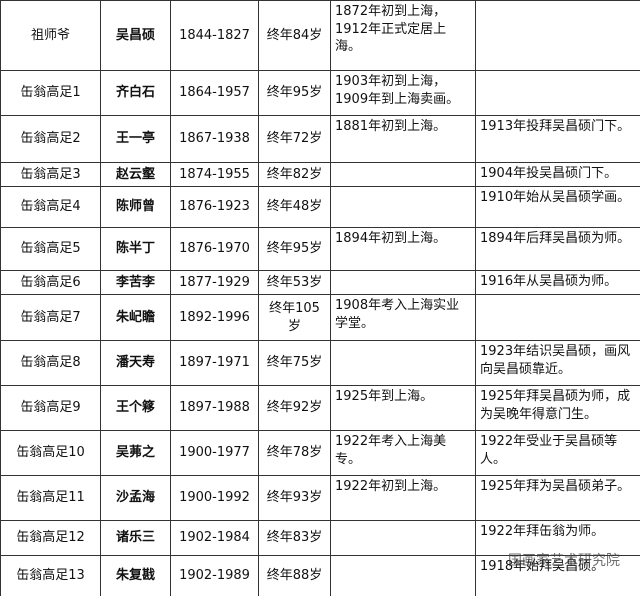 This screenshot has height=596, width=640. What do you see at coordinates (135, 363) in the screenshot?
I see `name-cell: 潘天寿` at bounding box center [135, 363].